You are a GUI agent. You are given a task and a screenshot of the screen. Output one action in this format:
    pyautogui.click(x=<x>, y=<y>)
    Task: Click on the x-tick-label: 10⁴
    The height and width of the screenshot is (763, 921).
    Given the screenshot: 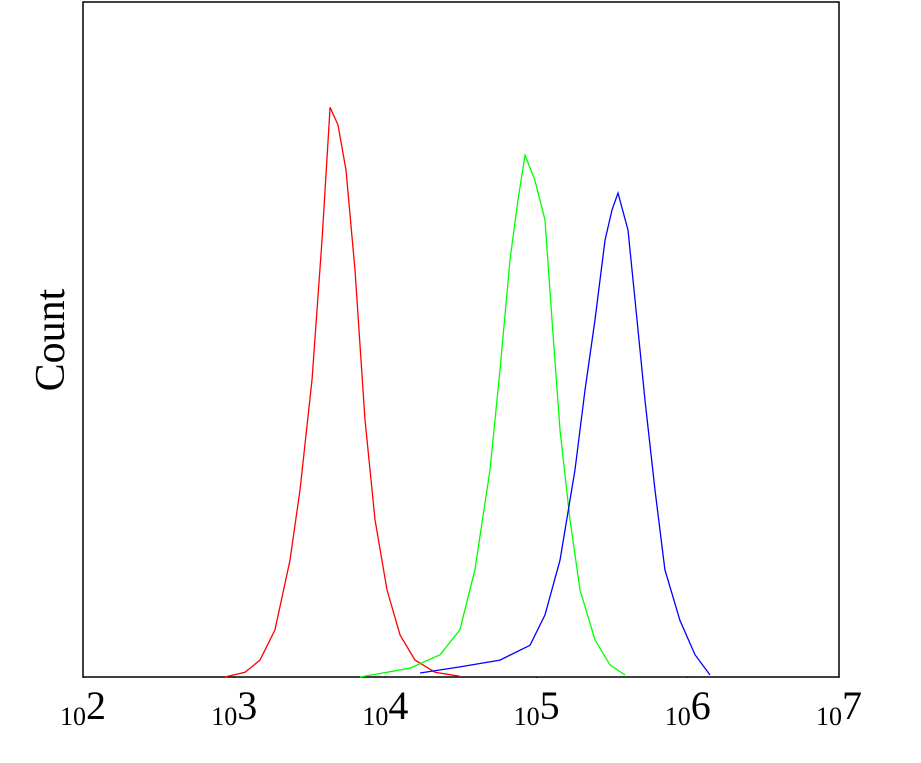 What is the action you would take?
    pyautogui.click(x=385, y=707)
    